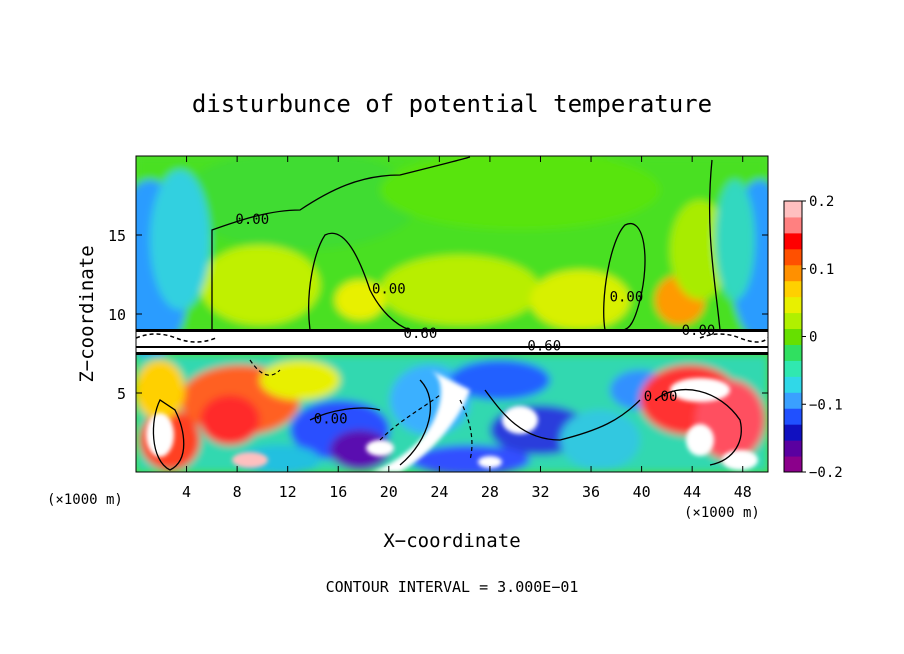  I want to click on x-tick-label: 4, so click(186, 492).